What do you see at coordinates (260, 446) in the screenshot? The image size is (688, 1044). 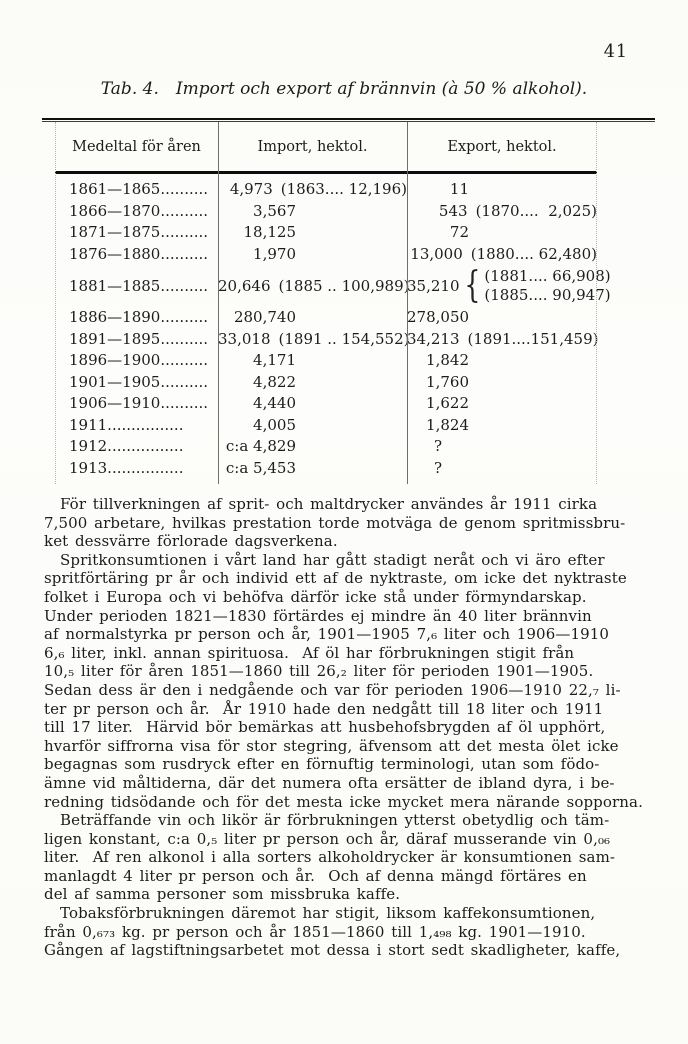 I see `import-value: c:a 4,829` at bounding box center [260, 446].